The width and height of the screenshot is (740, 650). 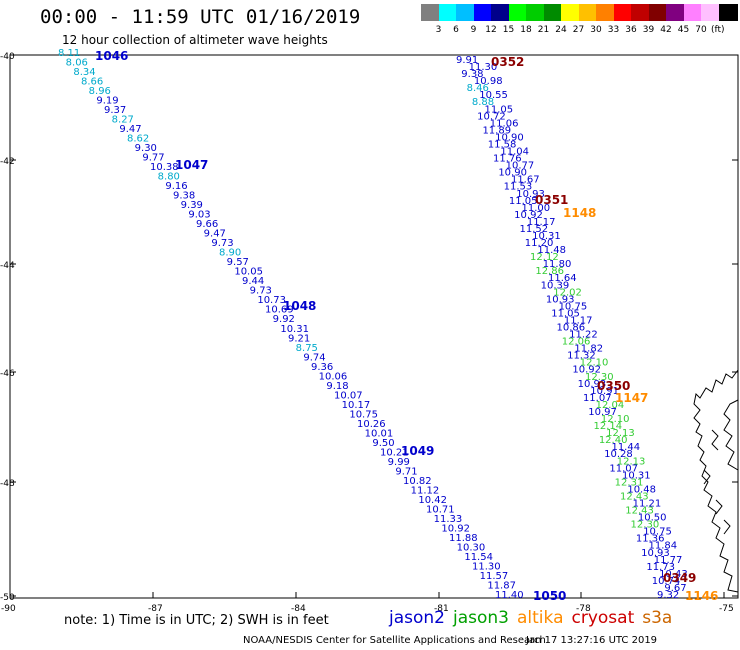 What do you see at coordinates (379, 433) in the screenshot?
I see `wave-height-value: 10.01` at bounding box center [379, 433].